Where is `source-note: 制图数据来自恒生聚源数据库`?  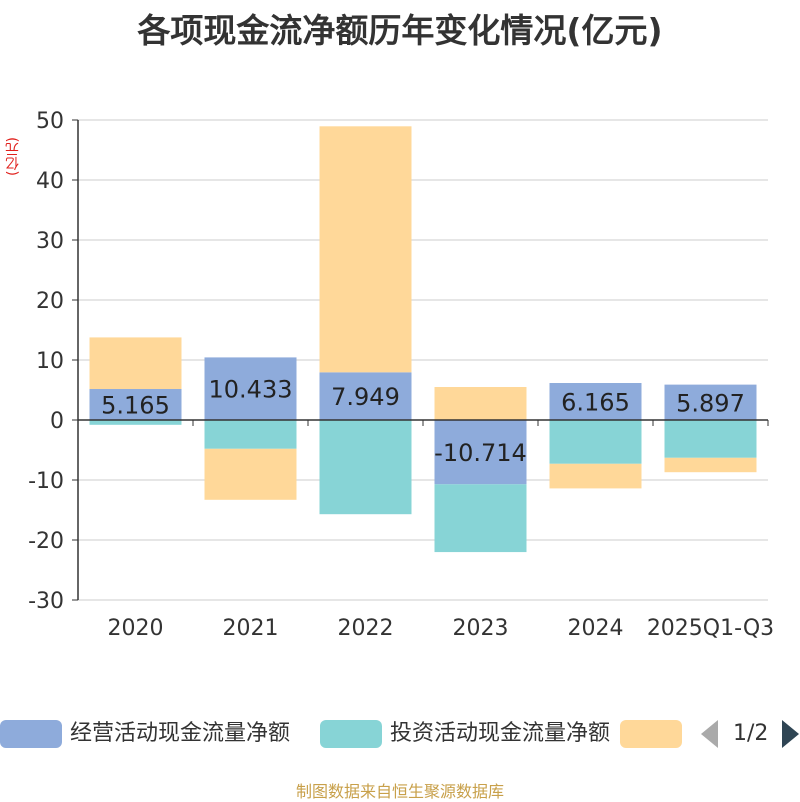
source-note: 制图数据来自恒生聚源数据库 is located at coordinates (399, 791).